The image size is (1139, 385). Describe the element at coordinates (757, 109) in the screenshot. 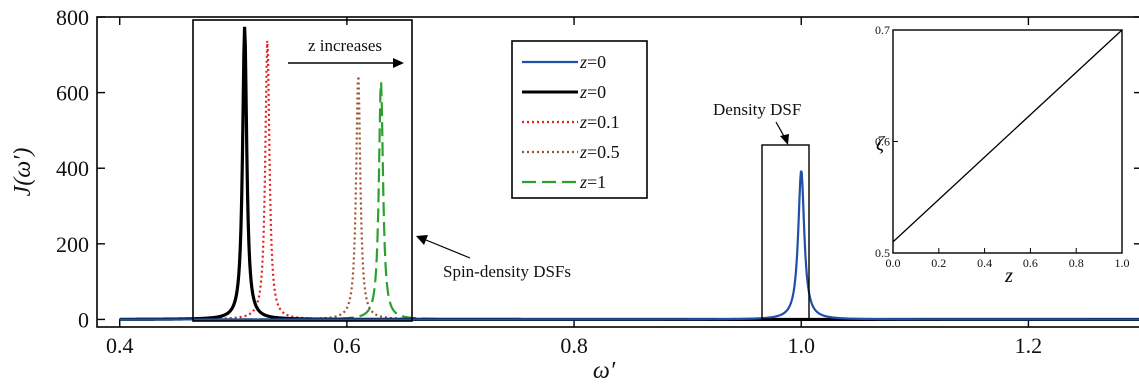

I see `annotation-density: Density DSF` at that location.